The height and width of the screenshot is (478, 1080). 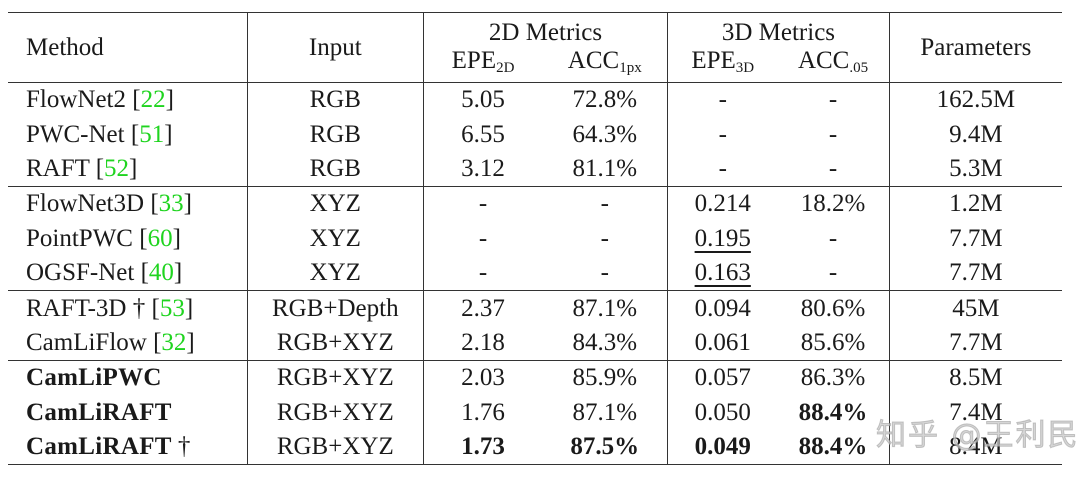 I want to click on header-acc05: ACC.05, so click(x=833, y=65).